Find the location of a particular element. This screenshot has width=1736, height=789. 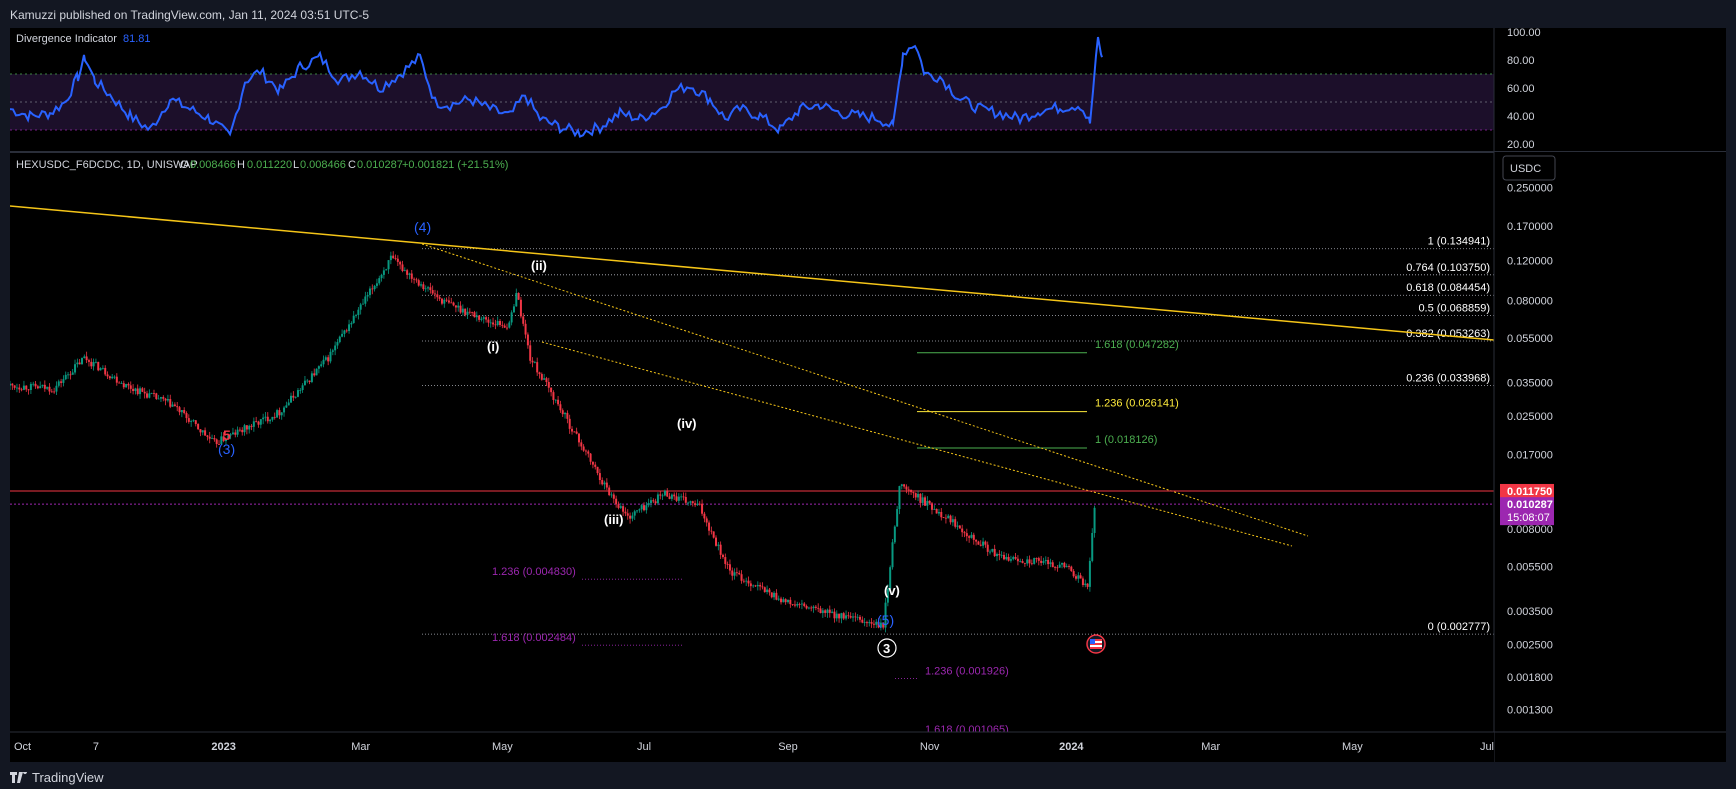

wave-label-iii: (iii) is located at coordinates (614, 519).